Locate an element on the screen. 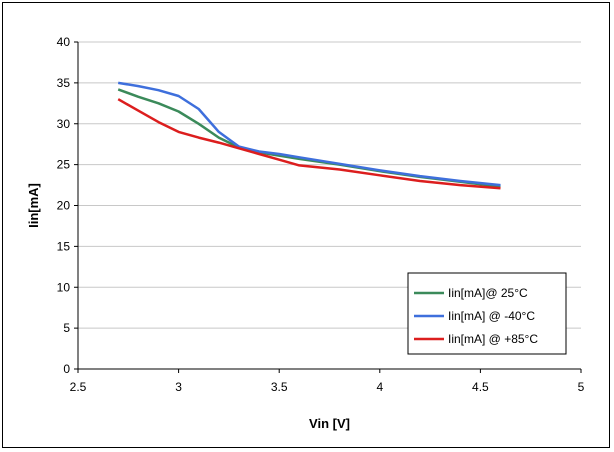  legend-box is located at coordinates (487, 313).